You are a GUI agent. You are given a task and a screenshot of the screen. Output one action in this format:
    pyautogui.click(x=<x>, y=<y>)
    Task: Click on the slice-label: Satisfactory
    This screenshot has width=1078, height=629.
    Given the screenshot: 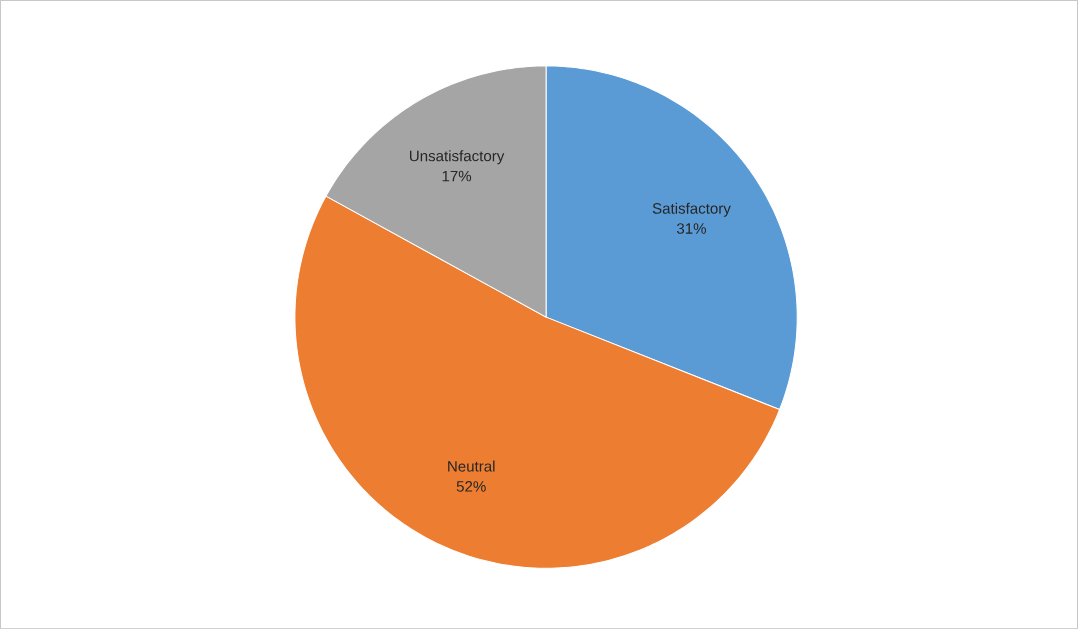 What is the action you would take?
    pyautogui.click(x=691, y=209)
    